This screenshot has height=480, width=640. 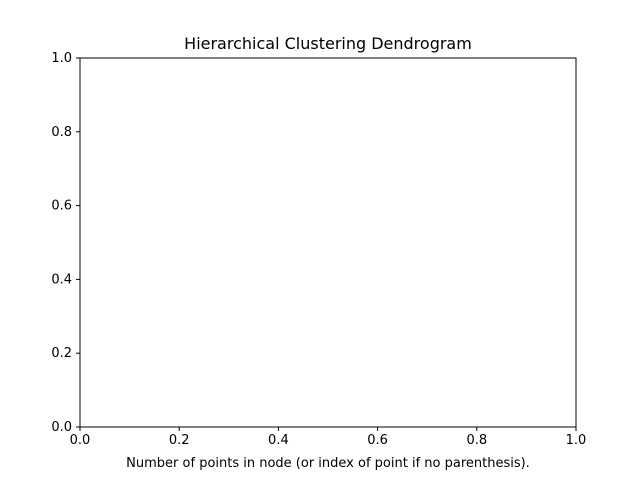 What do you see at coordinates (61, 279) in the screenshot?
I see `y-tick-label: 0.4` at bounding box center [61, 279].